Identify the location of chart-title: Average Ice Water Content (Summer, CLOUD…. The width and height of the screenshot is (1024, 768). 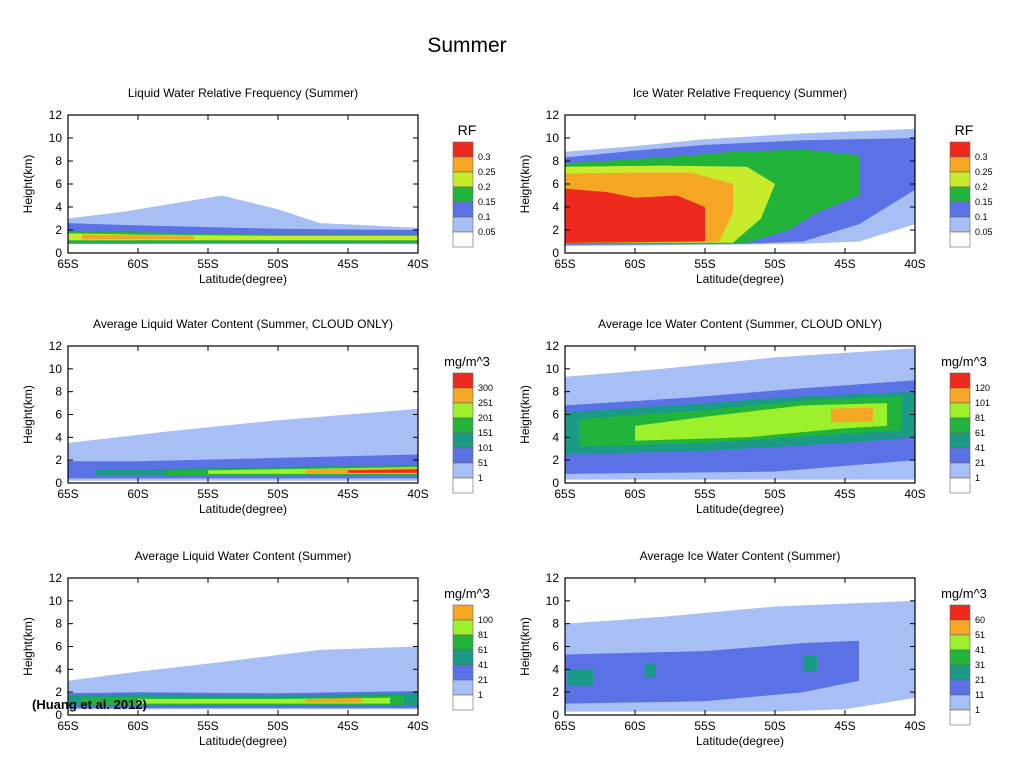
(740, 324).